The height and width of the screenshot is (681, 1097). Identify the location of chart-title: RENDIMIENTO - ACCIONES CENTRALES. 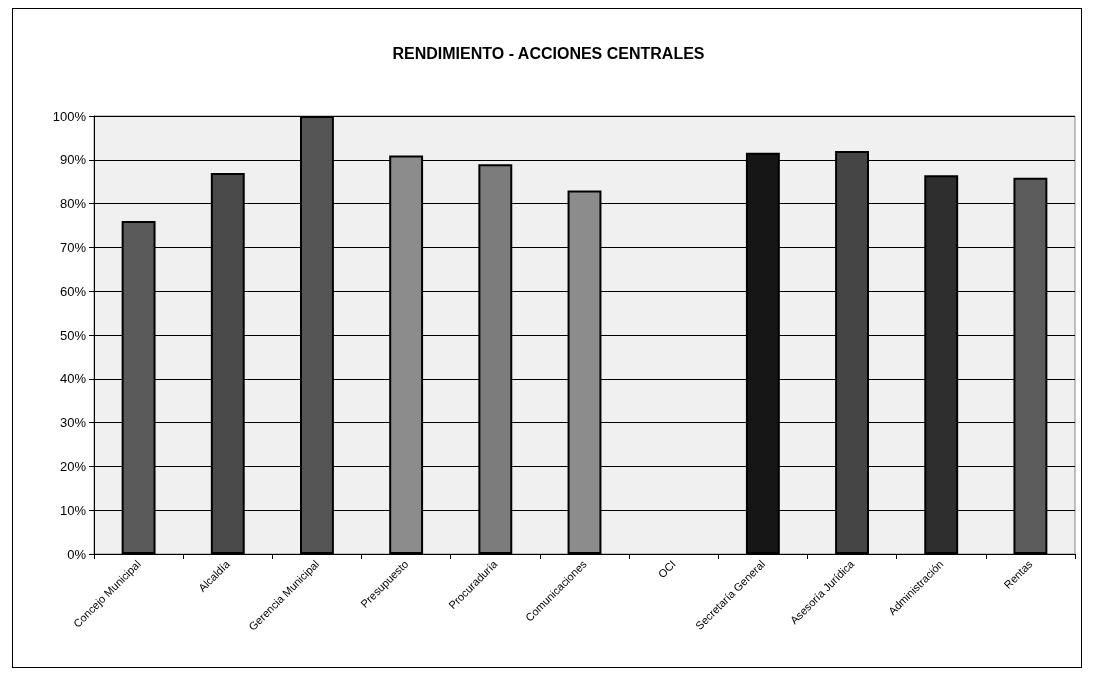
(548, 53).